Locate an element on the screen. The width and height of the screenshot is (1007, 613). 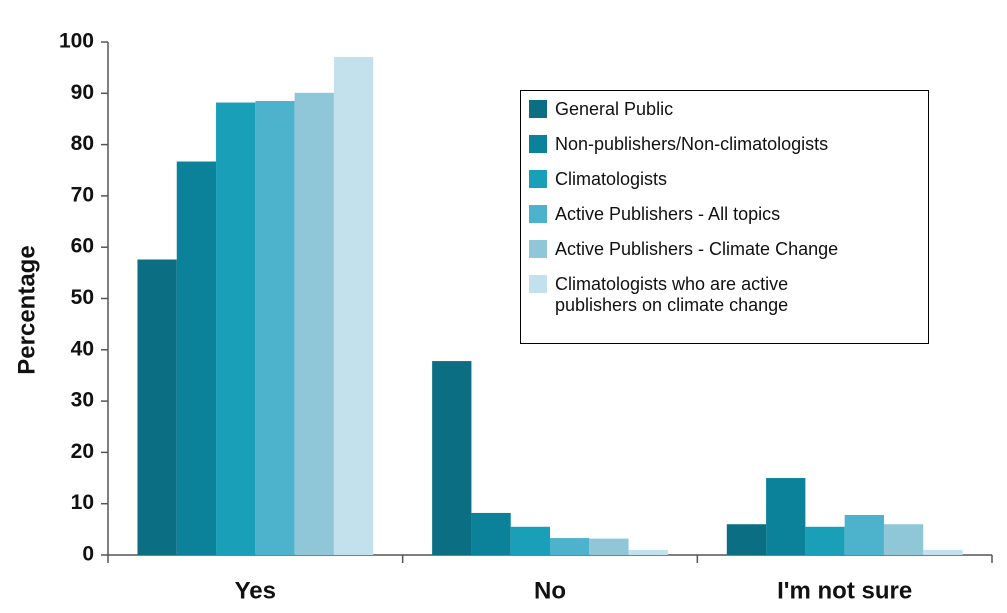
legend-entry: Active Publishers - Climate Change is located at coordinates (723, 249).